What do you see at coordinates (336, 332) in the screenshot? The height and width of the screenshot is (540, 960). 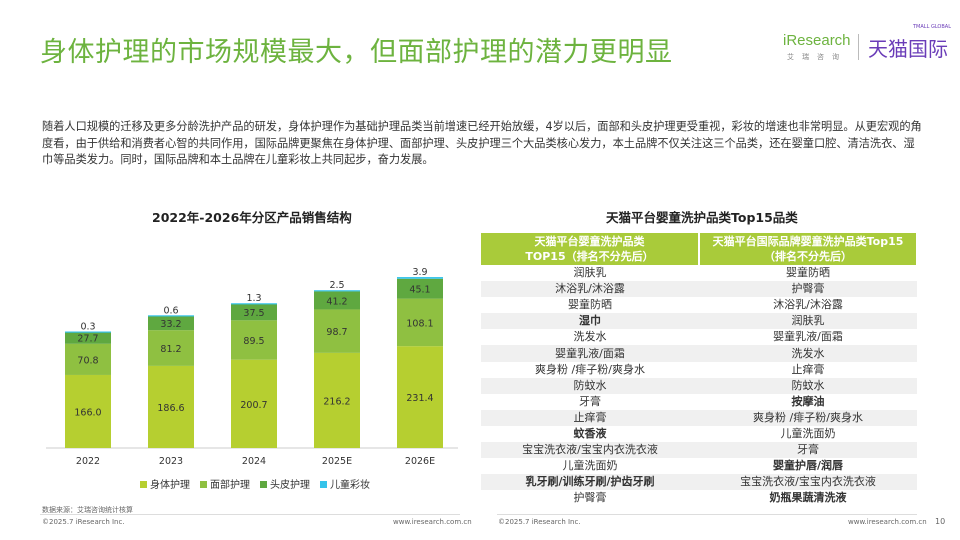 I see `data-label: 98.7` at bounding box center [336, 332].